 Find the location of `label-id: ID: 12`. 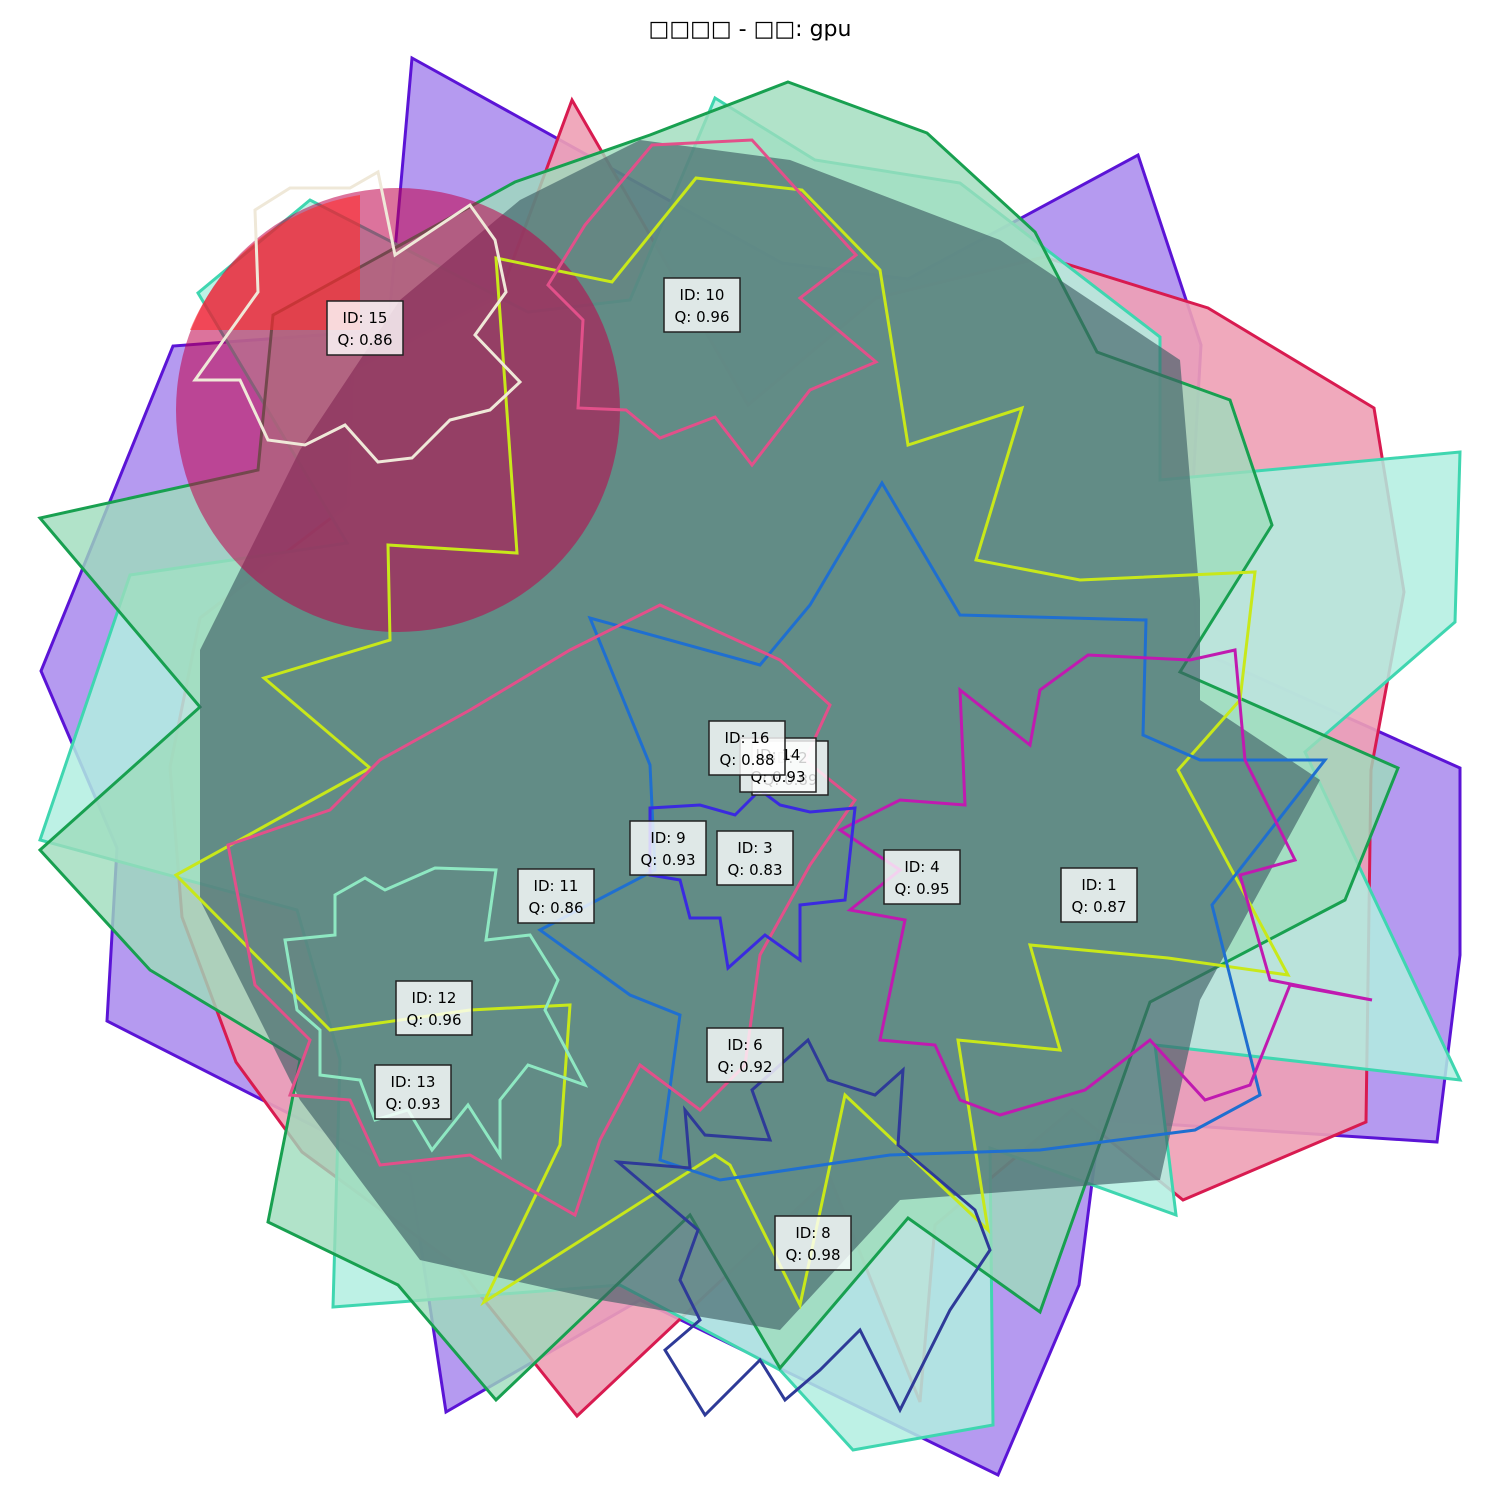

label-id: ID: 12 is located at coordinates (434, 998).